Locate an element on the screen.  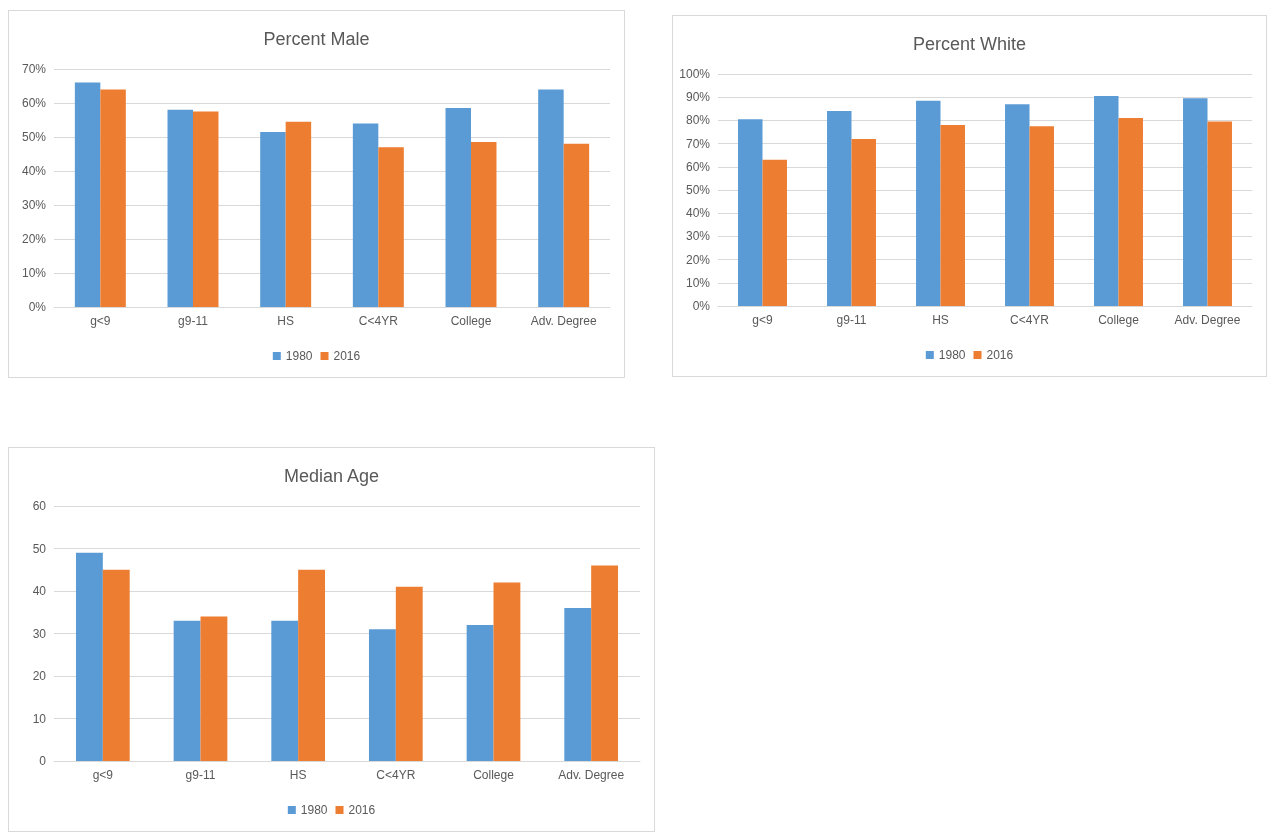
y-tick-label: 60 is located at coordinates (39, 506).